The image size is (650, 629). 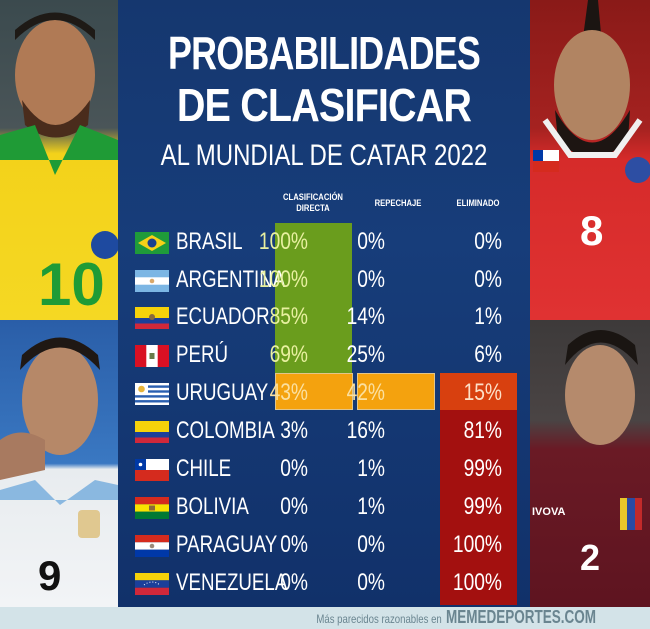 What do you see at coordinates (152, 470) in the screenshot?
I see `chile-flag-icon` at bounding box center [152, 470].